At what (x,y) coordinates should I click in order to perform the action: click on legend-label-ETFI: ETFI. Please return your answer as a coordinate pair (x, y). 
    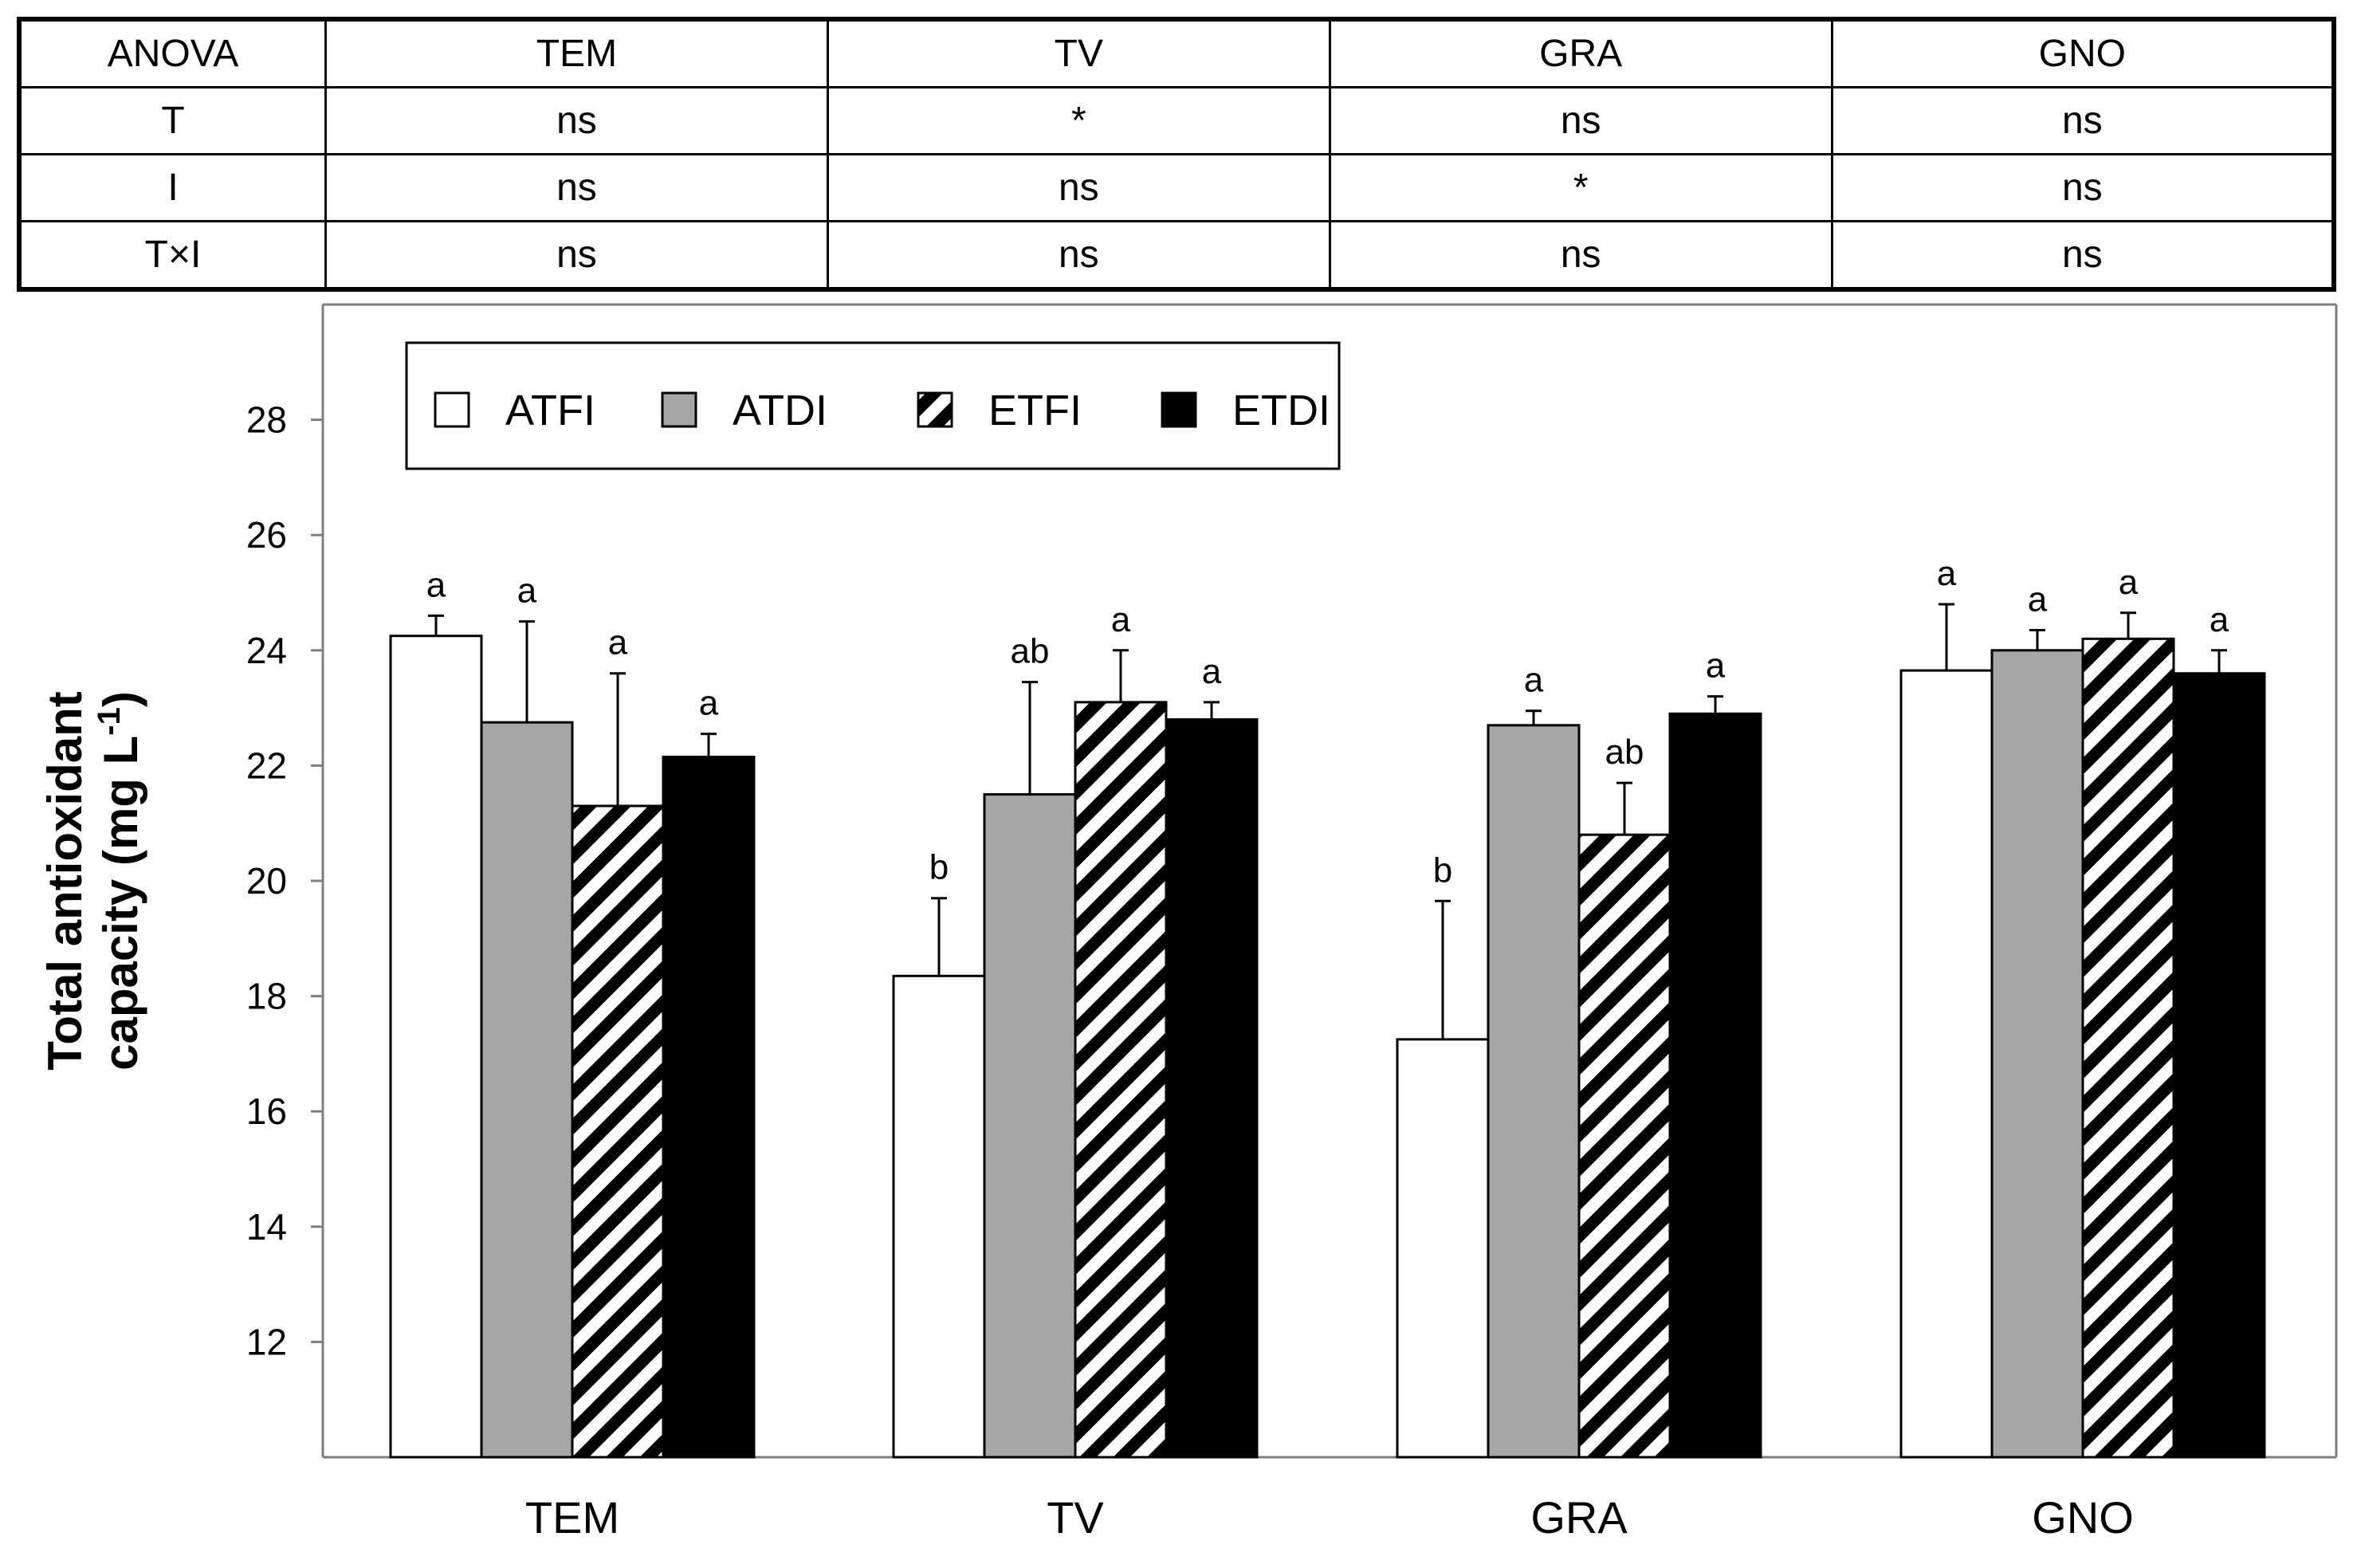
    Looking at the image, I should click on (1035, 411).